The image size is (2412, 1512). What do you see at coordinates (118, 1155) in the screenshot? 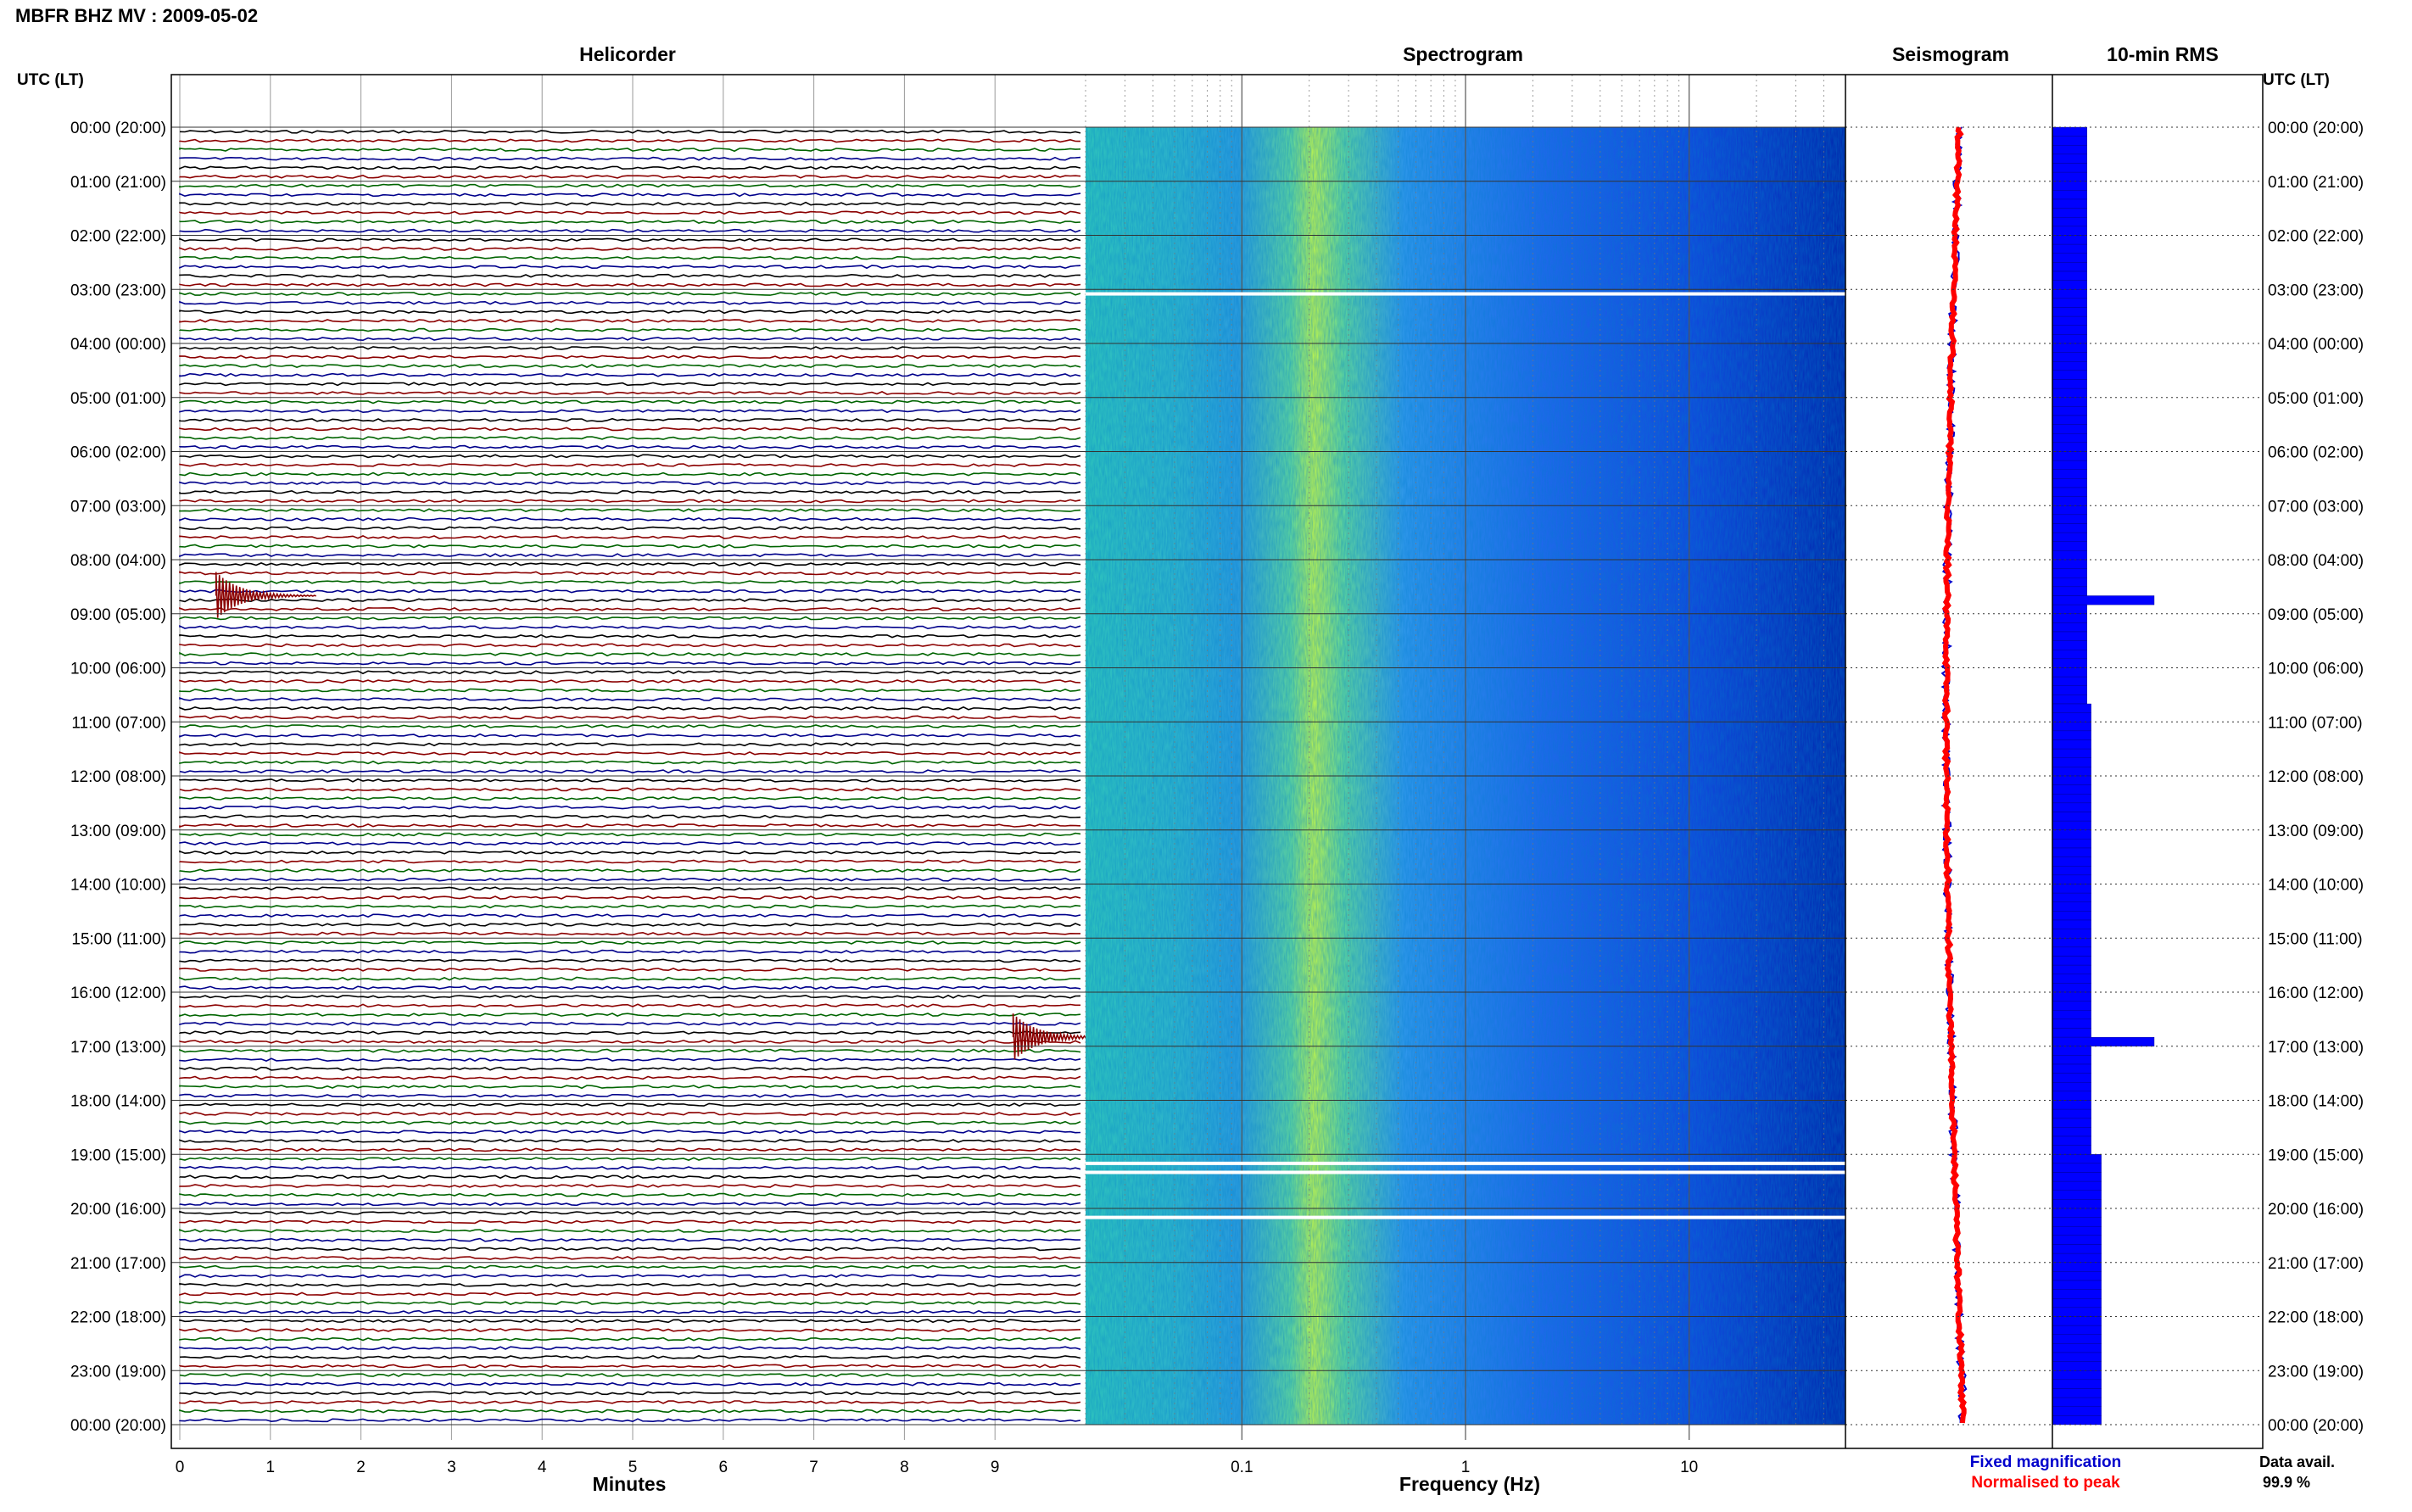
I see `time-label-left: 19:00 (15:00)` at bounding box center [118, 1155].